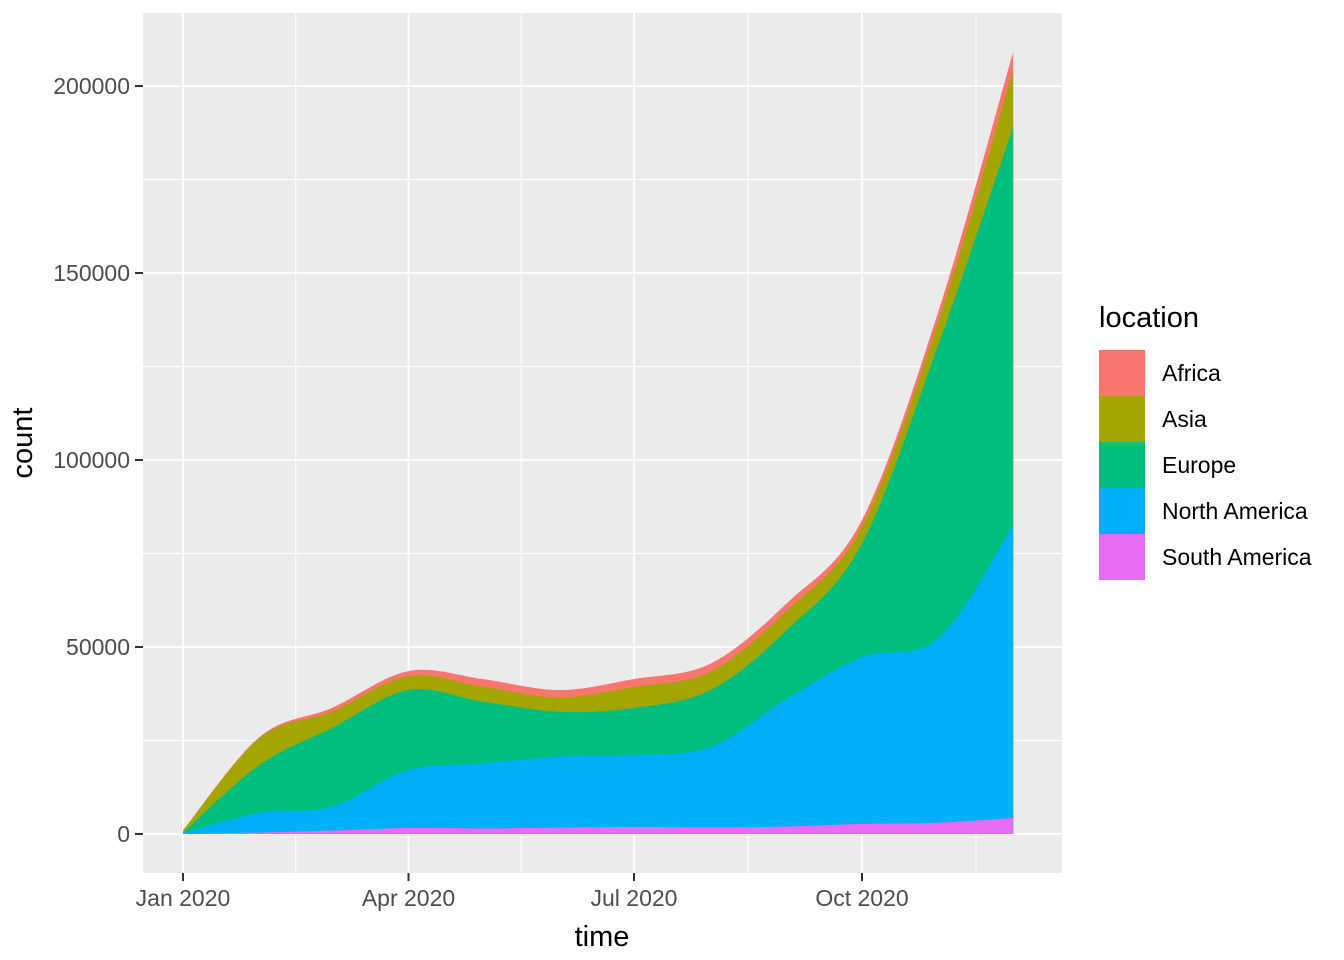 The image size is (1344, 960). I want to click on legend-item-europe: Europe, so click(1205, 465).